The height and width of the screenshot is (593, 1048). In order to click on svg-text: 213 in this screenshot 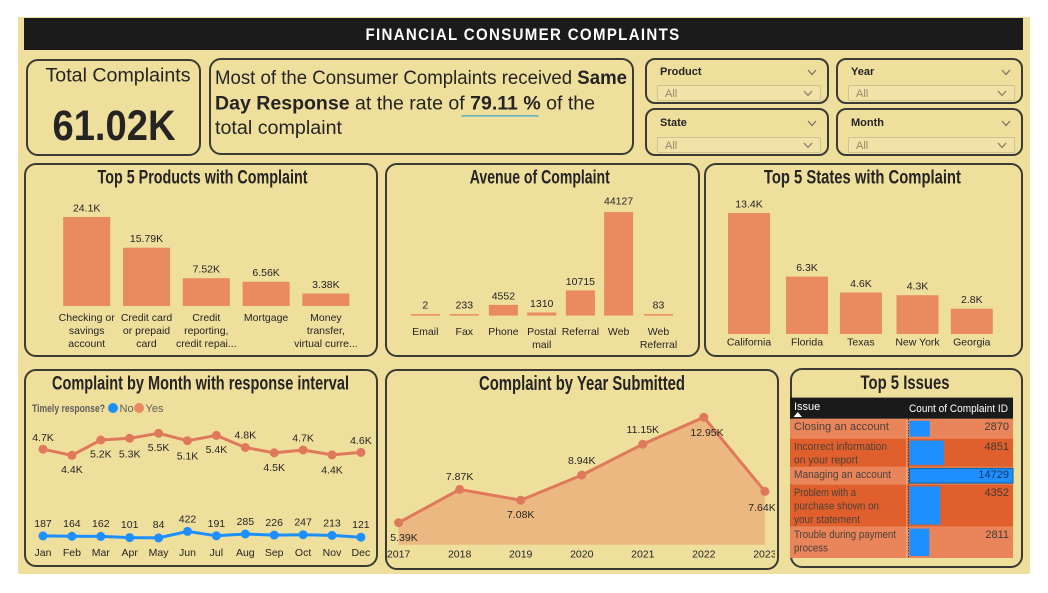, I will do `click(332, 523)`.